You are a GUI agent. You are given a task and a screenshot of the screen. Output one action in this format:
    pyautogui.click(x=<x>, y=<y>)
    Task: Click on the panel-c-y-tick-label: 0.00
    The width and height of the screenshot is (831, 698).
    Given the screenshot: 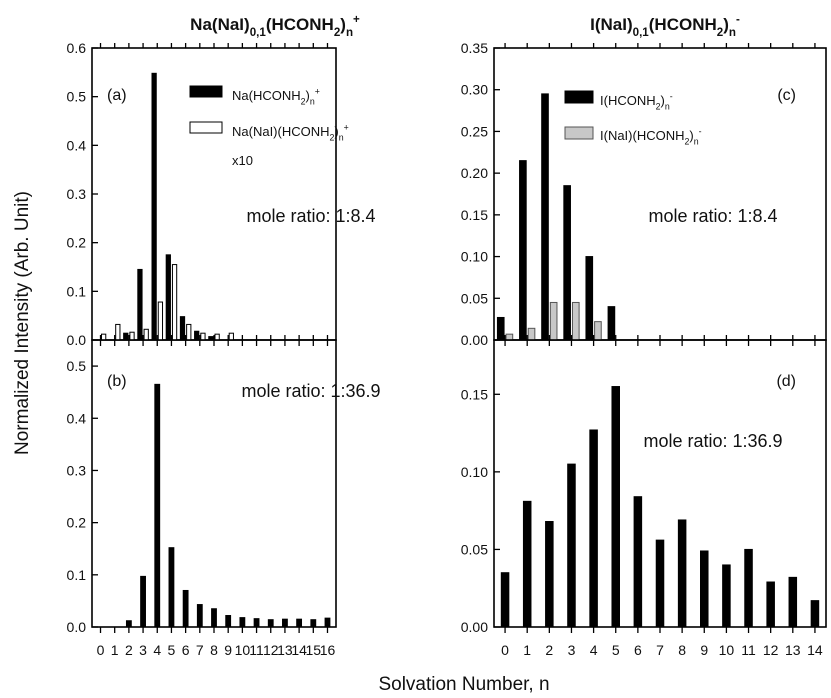 What is the action you would take?
    pyautogui.click(x=474, y=340)
    